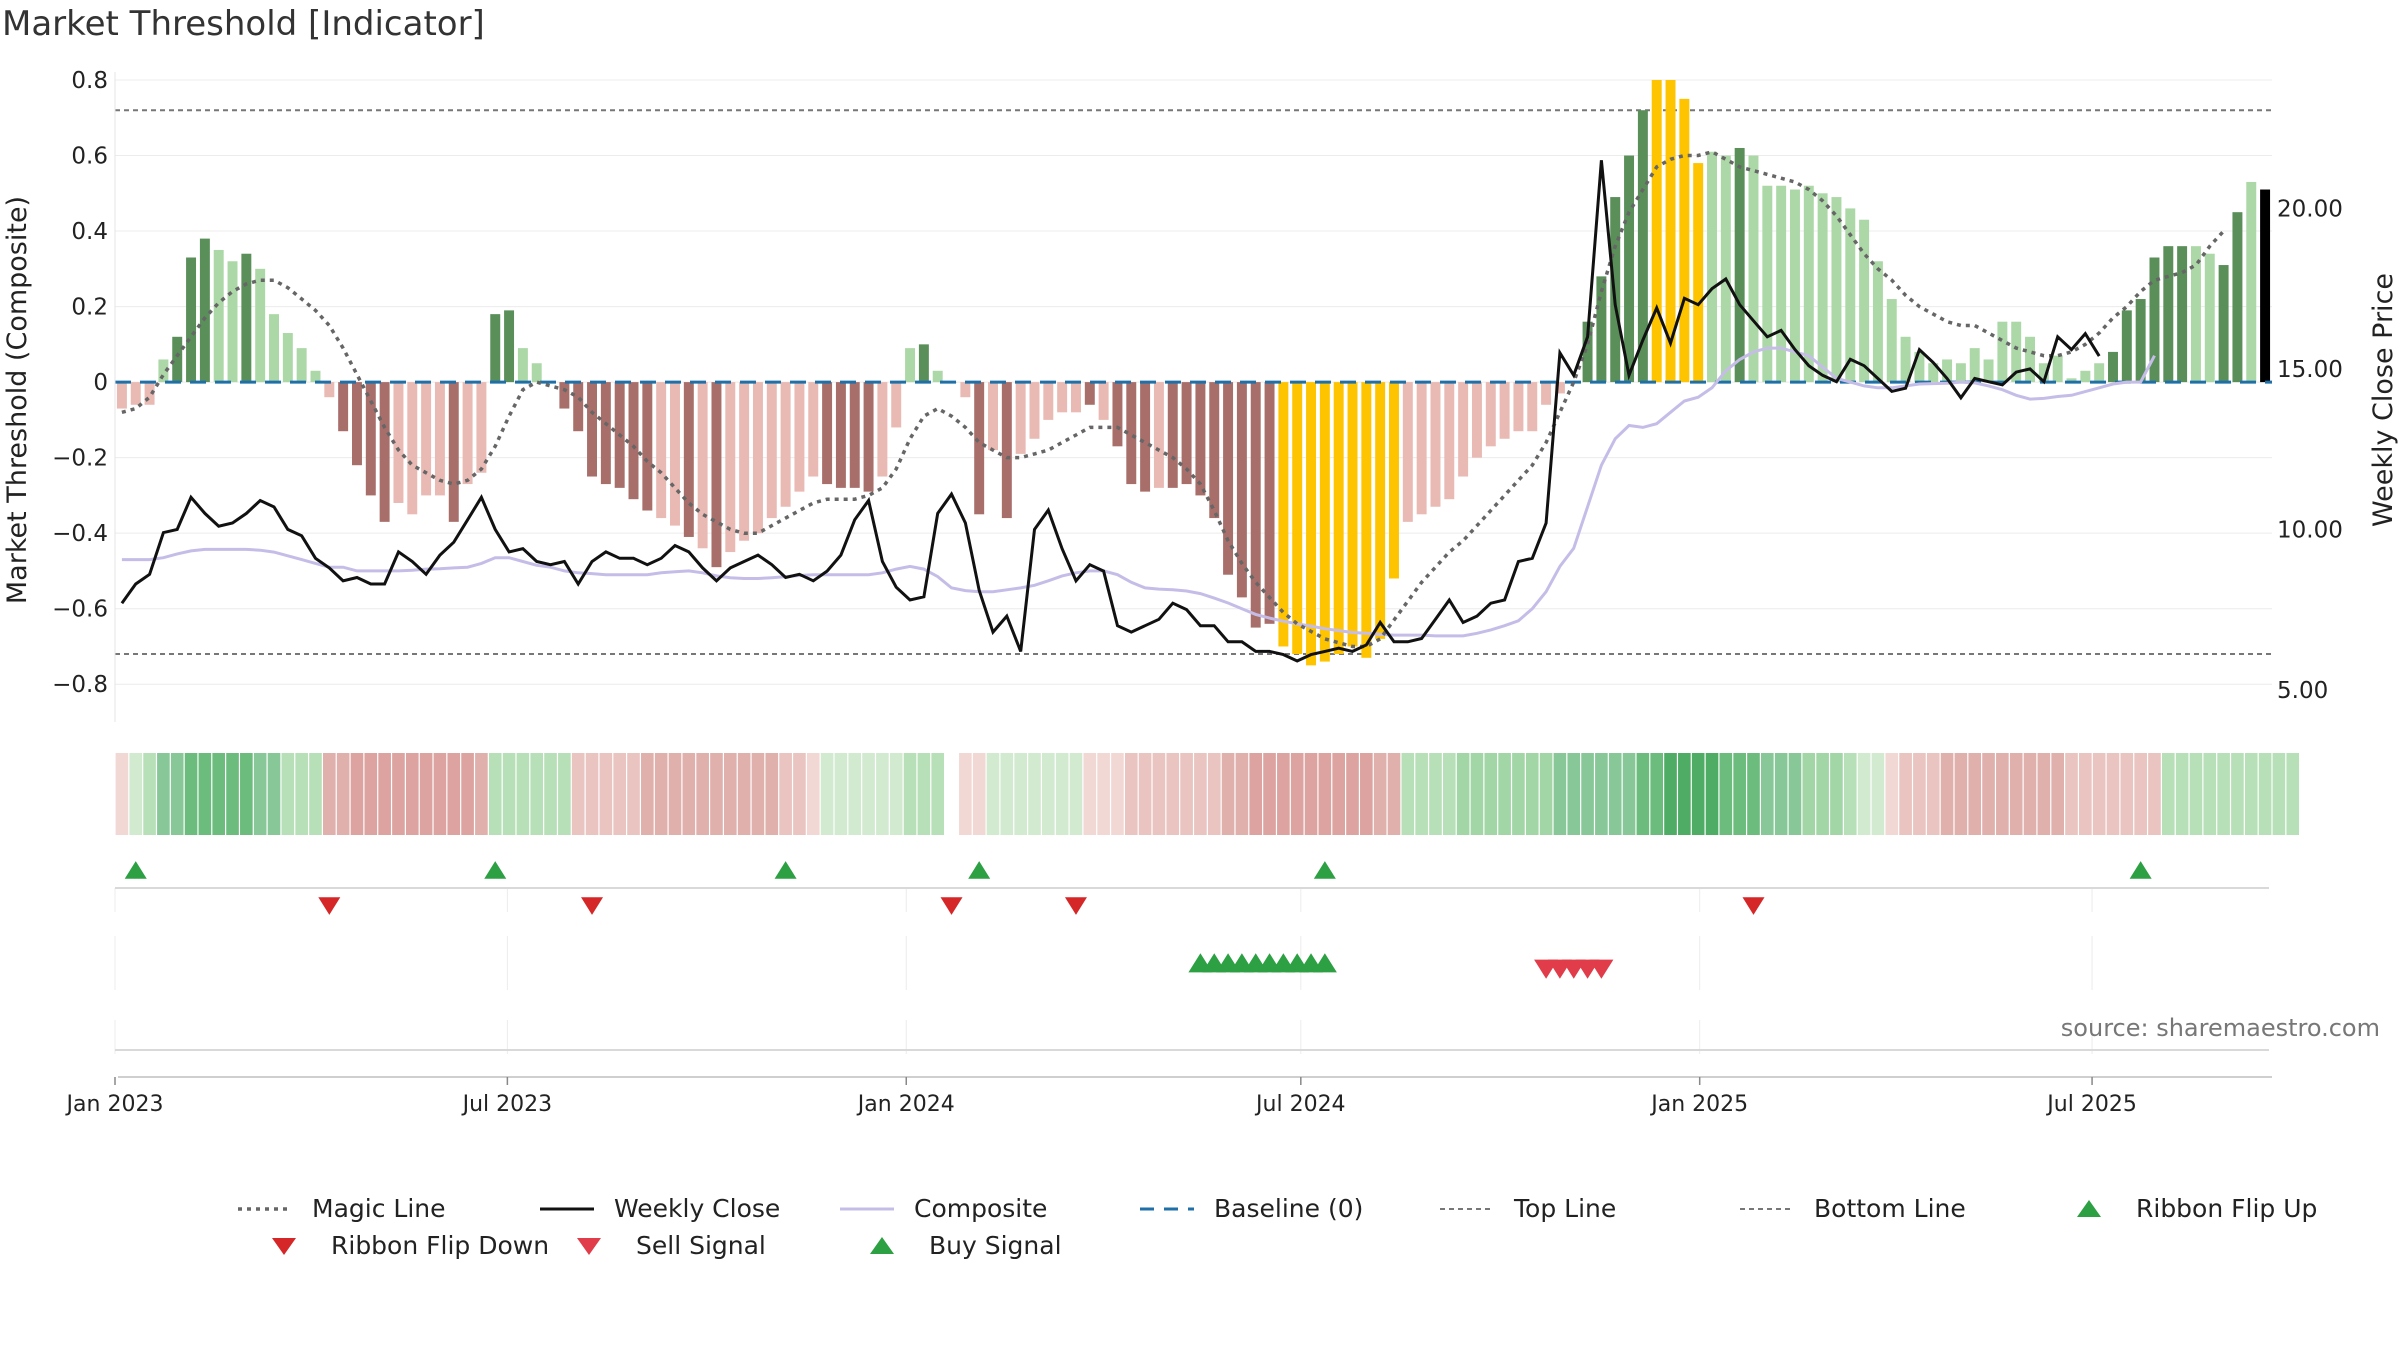 The width and height of the screenshot is (2400, 1350). Describe the element at coordinates (89, 308) in the screenshot. I see `y-tick-label: 0.2` at that location.